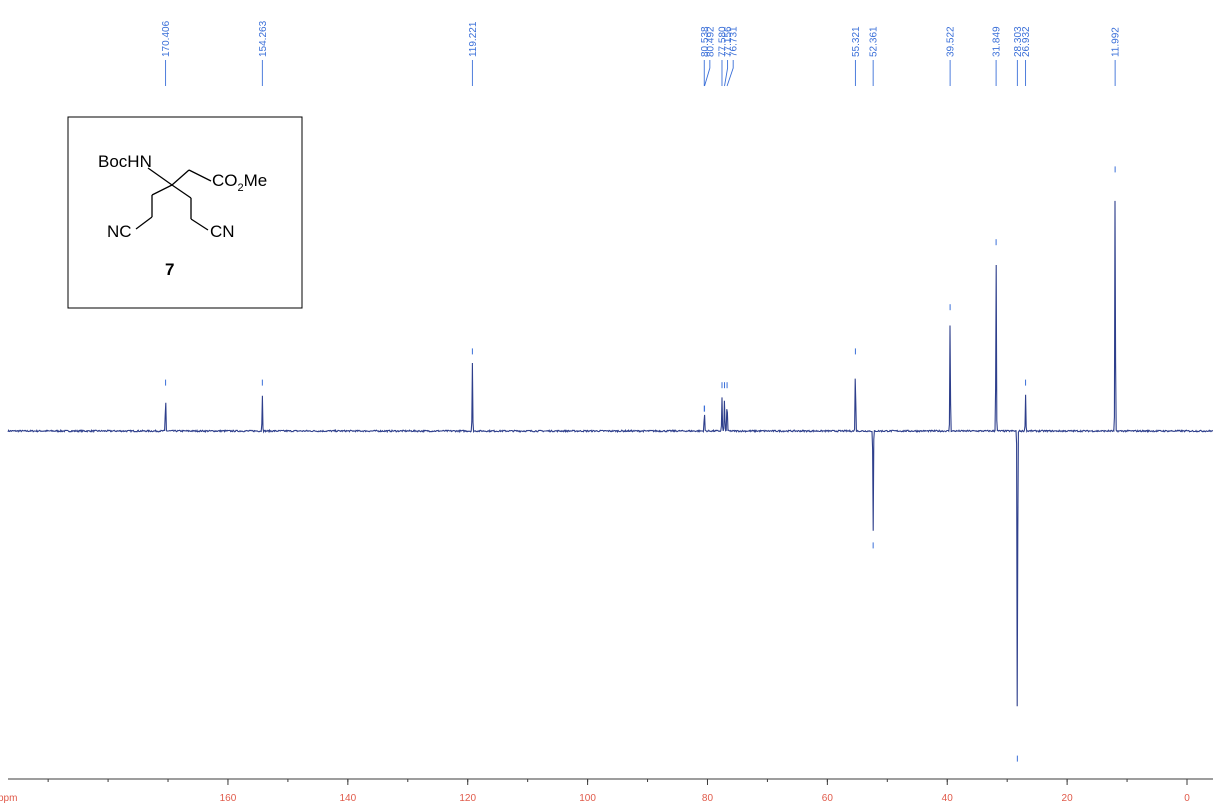 This screenshot has height=805, width=1213. What do you see at coordinates (587, 798) in the screenshot?
I see `x-tick-label-100: 100` at bounding box center [587, 798].